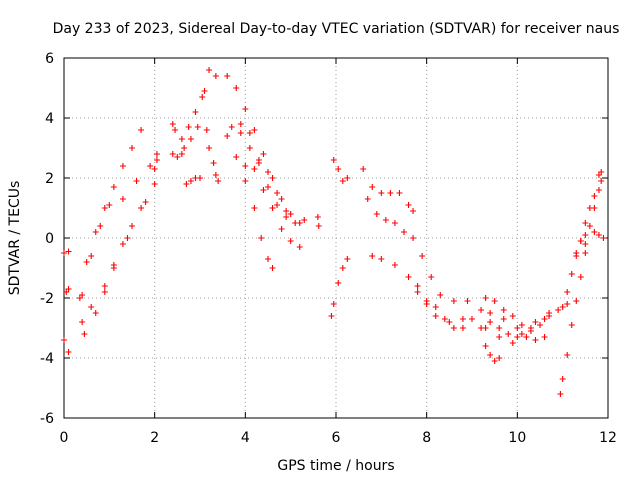 The image size is (640, 480). What do you see at coordinates (426, 438) in the screenshot?
I see `x-tick-label: 8` at bounding box center [426, 438].